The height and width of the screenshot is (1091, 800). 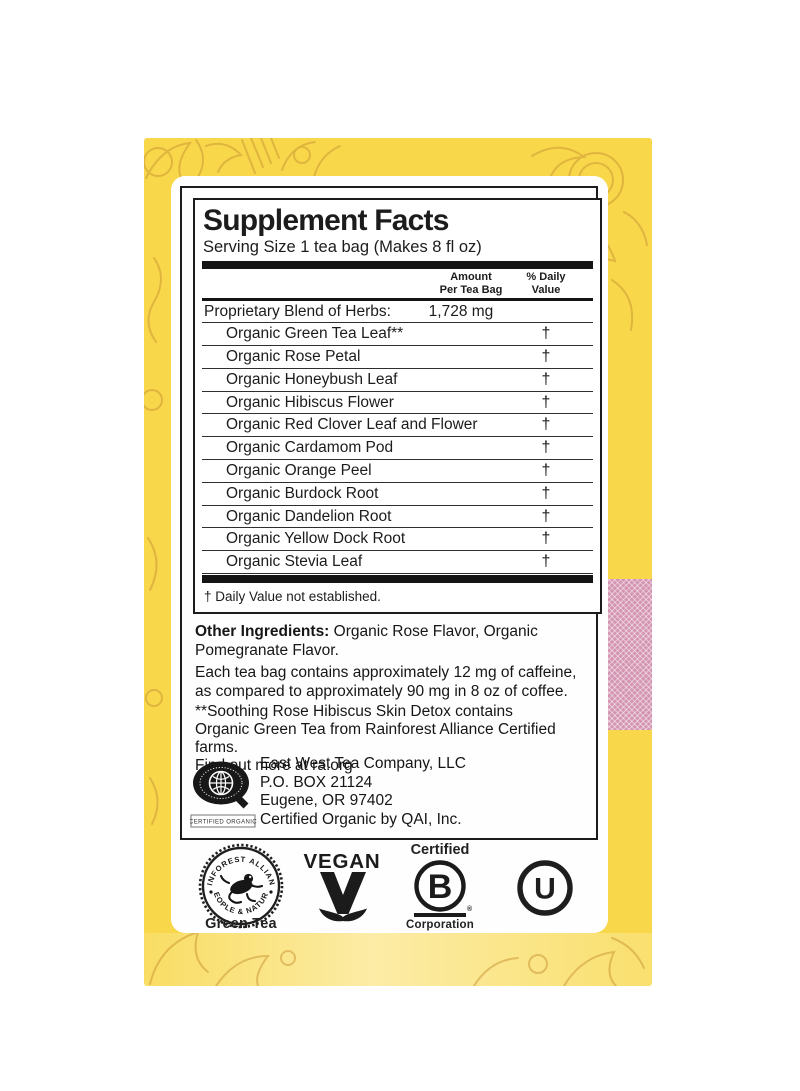 I want to click on pink-tape-strip, so click(x=629, y=654).